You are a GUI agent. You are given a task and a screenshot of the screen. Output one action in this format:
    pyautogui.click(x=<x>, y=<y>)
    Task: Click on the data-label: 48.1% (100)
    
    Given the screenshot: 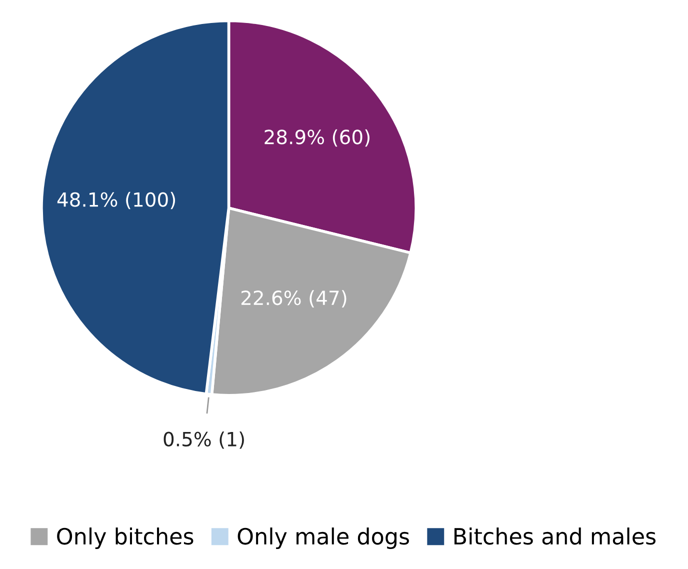 What is the action you would take?
    pyautogui.click(x=116, y=201)
    